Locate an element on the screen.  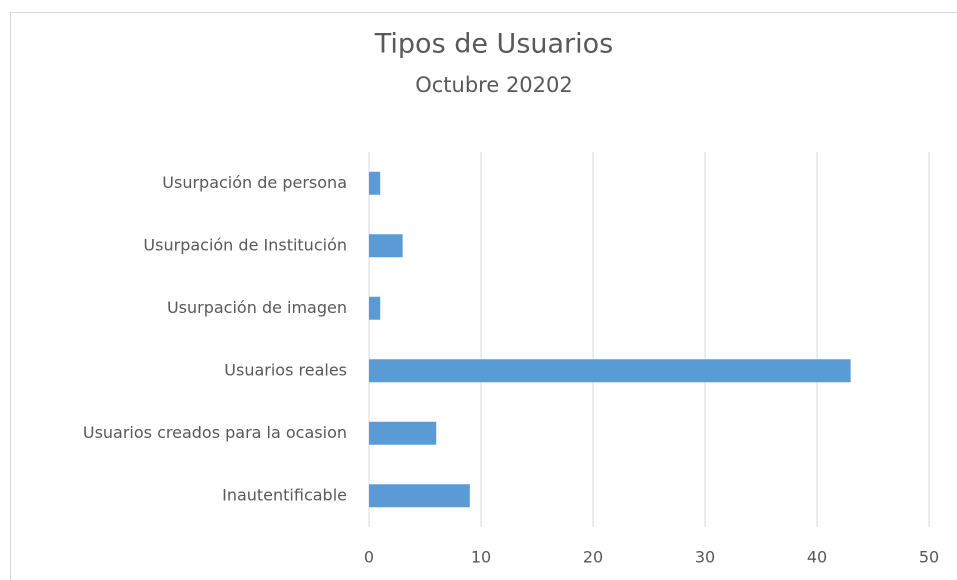
y-tick-label: Usurpación de persona is located at coordinates (254, 182).